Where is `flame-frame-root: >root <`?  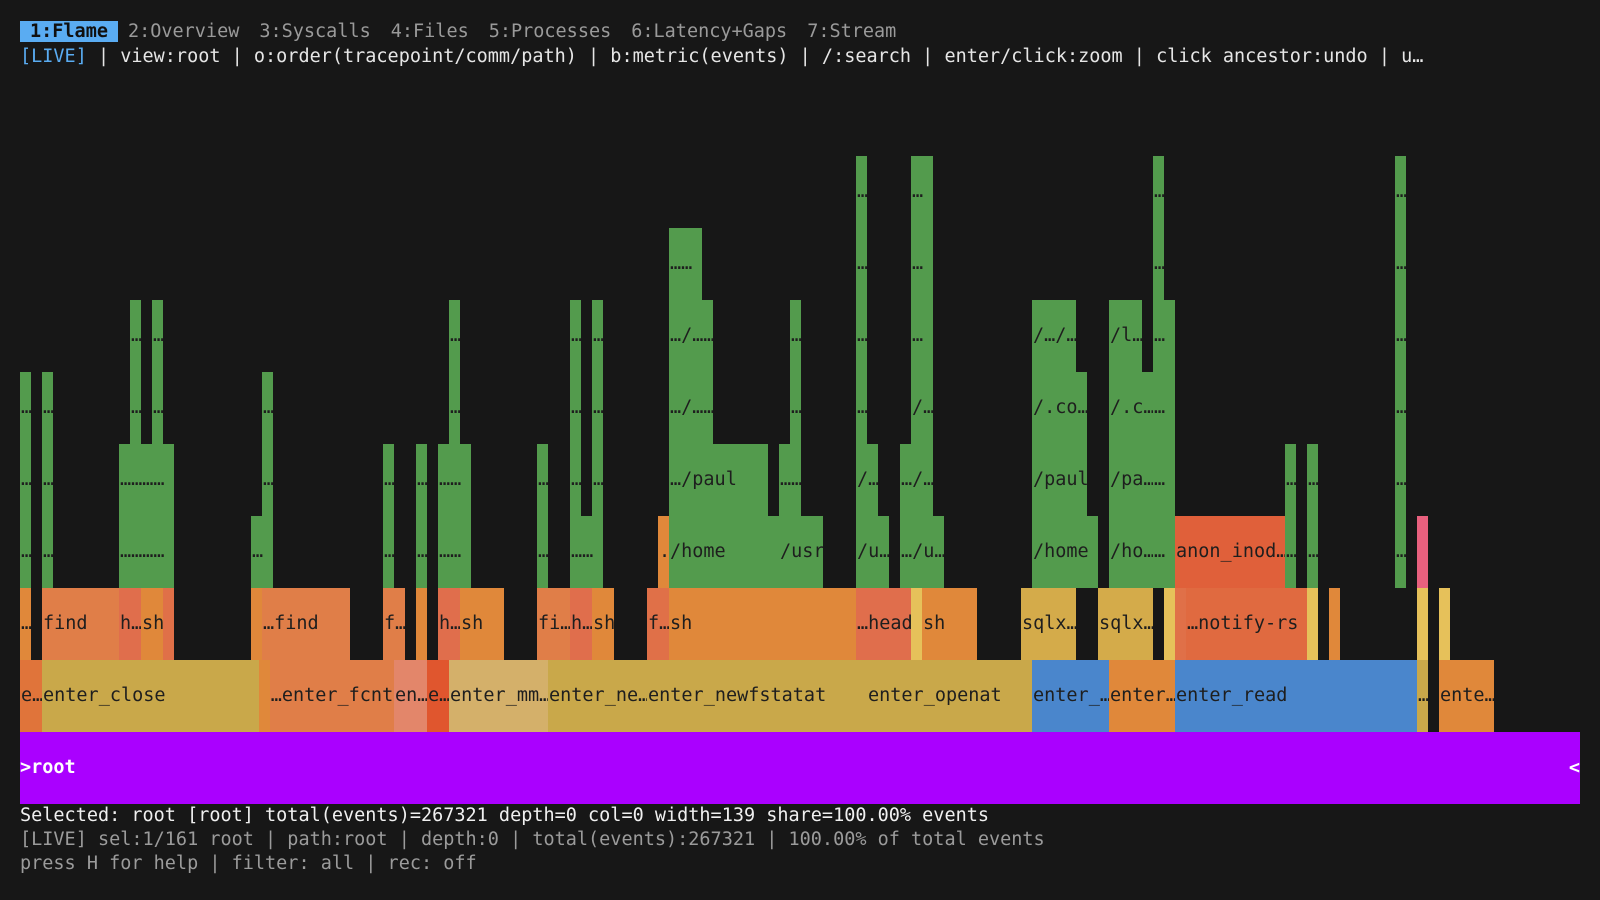 flame-frame-root: >root < is located at coordinates (800, 768).